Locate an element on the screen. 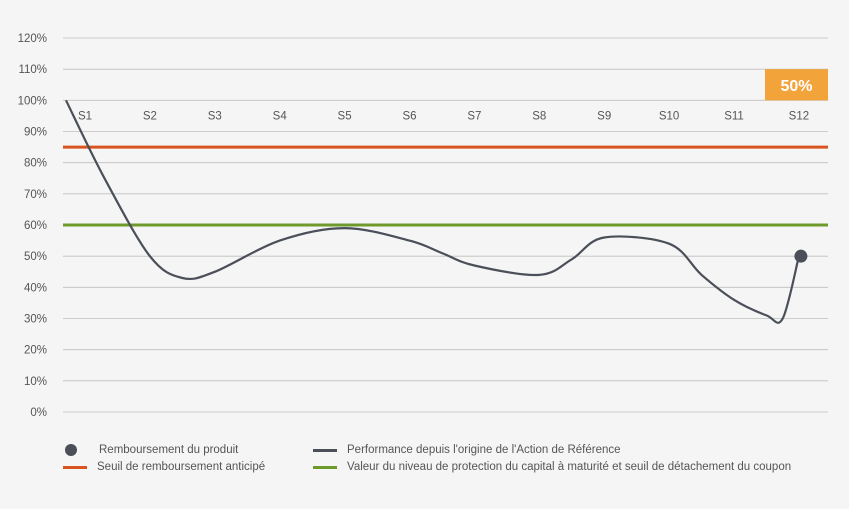 Image resolution: width=849 pixels, height=509 pixels. y-tick-label: 60% is located at coordinates (35, 226).